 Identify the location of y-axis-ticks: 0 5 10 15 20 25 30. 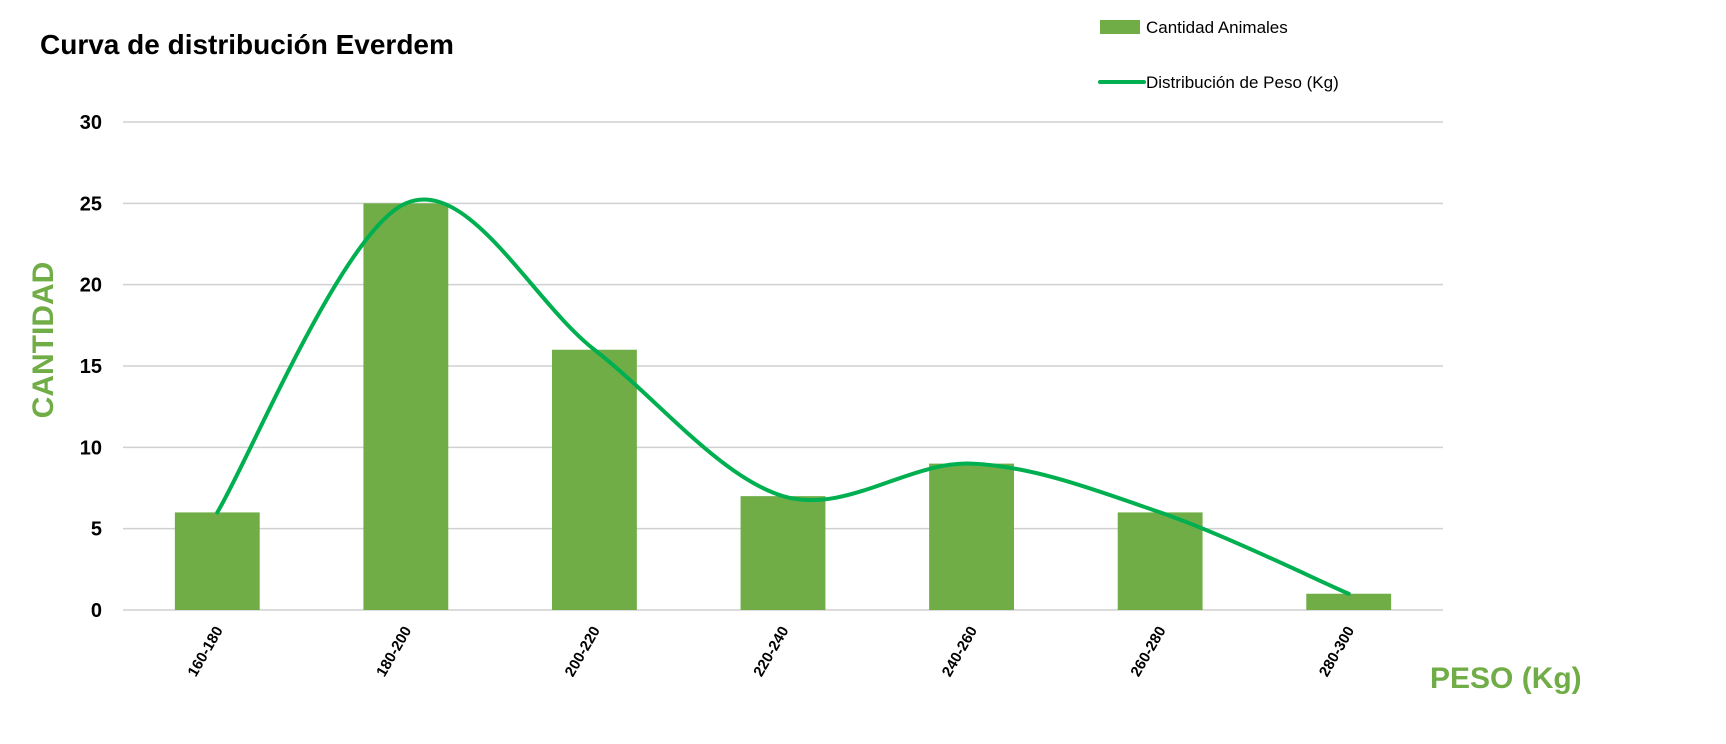
(91, 367).